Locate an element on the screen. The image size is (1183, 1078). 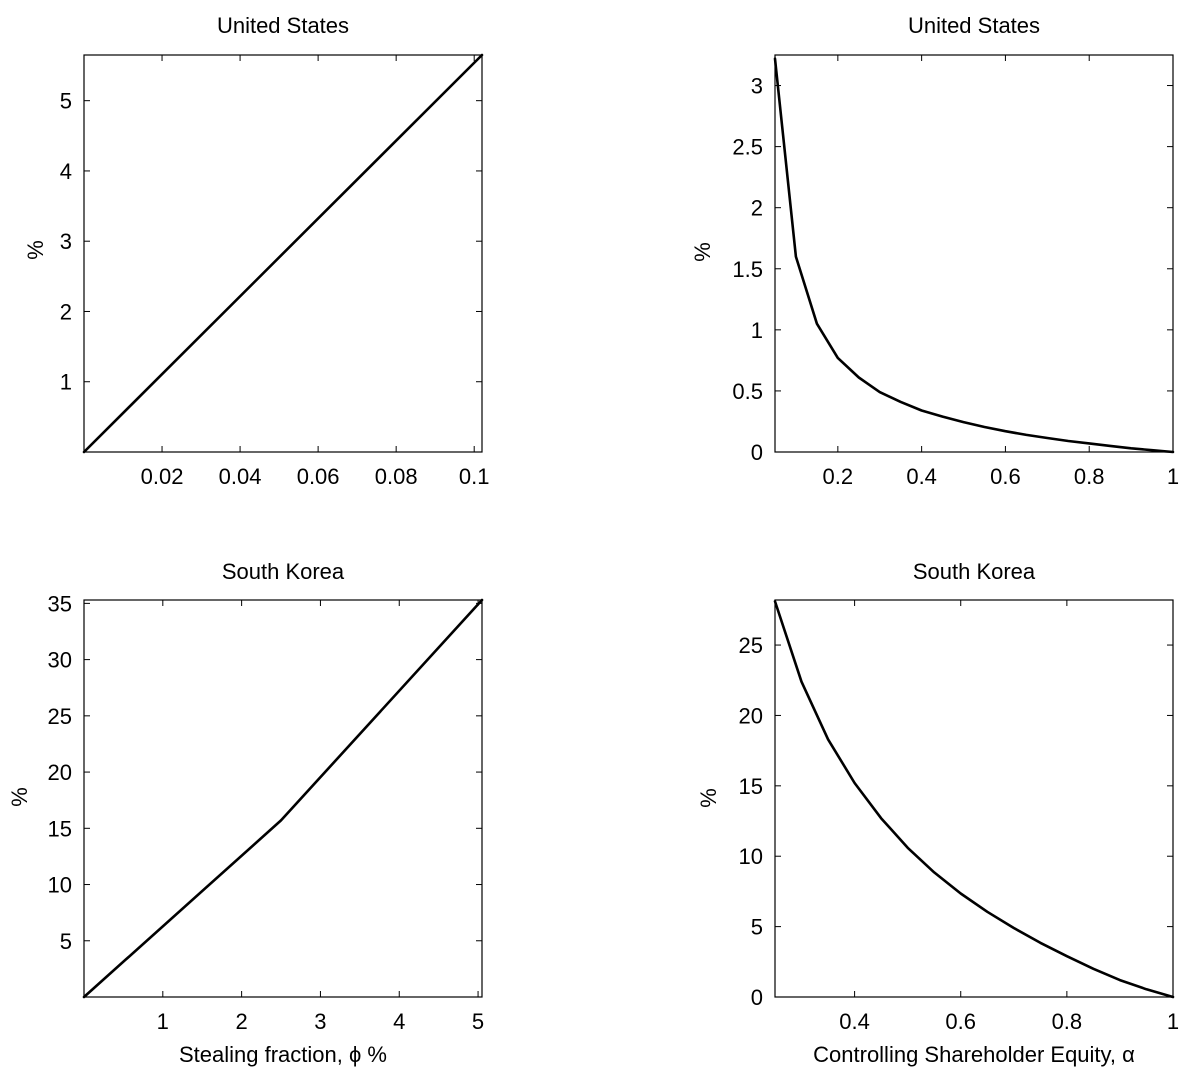
x-axis-label: Stealing fraction, ϕ % is located at coordinates (283, 1054).